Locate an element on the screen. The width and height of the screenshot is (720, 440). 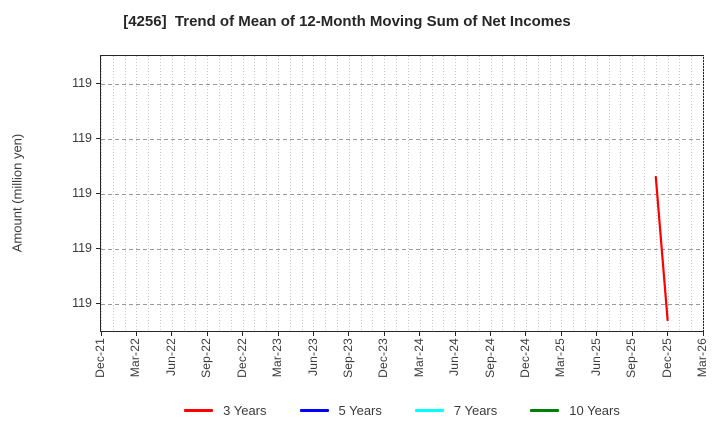
x-tick-label: Jun-24 is located at coordinates (454, 357).